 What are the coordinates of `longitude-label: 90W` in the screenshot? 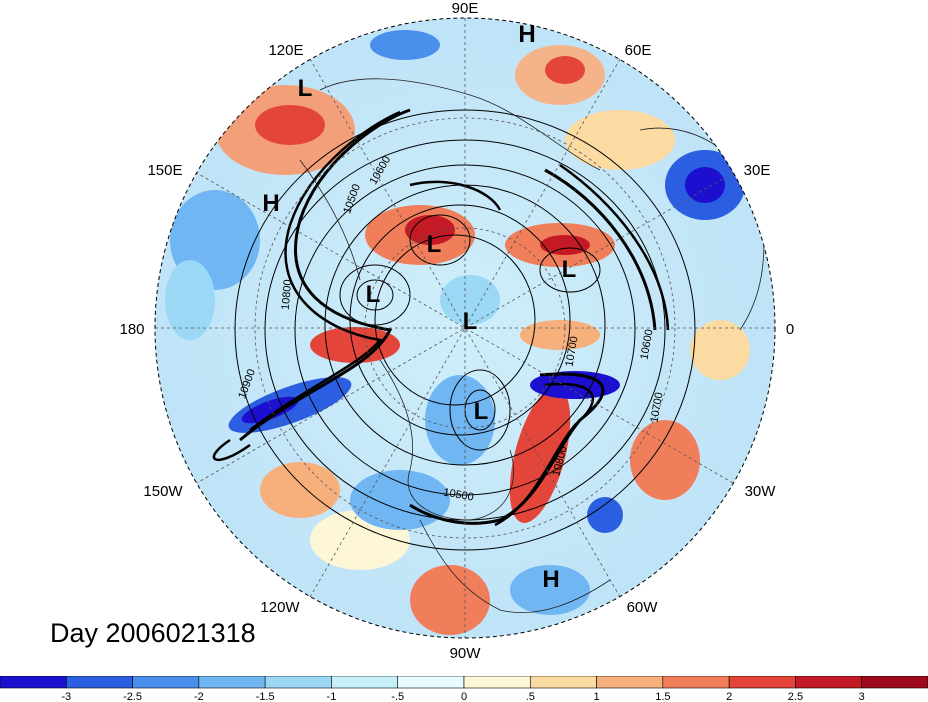 It's located at (466, 653).